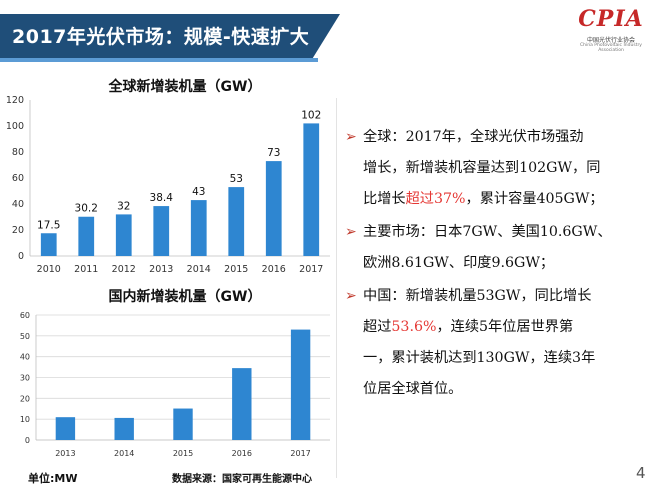 The width and height of the screenshot is (663, 490). What do you see at coordinates (534, 199) in the screenshot?
I see `bullet-text: ，累计容量405GW；` at bounding box center [534, 199].